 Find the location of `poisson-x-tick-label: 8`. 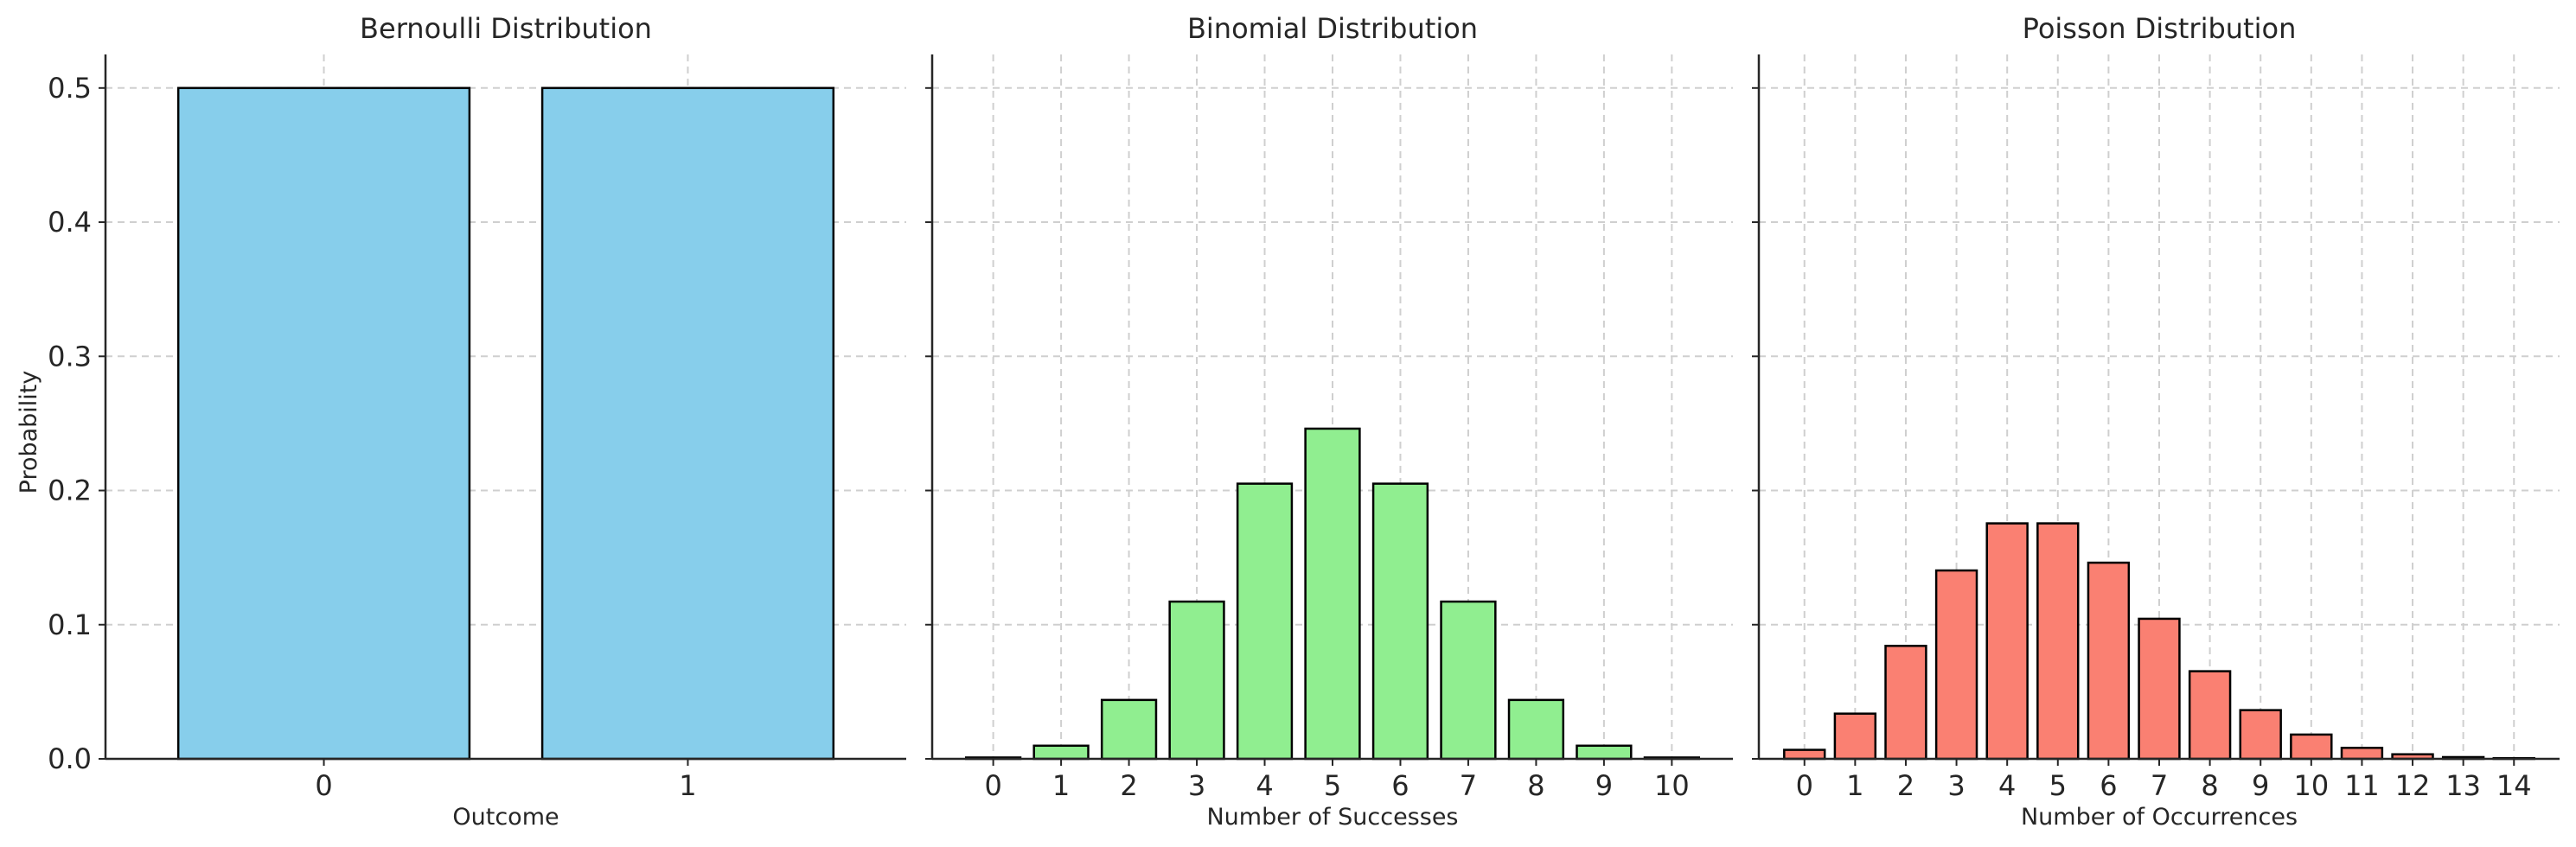

poisson-x-tick-label: 8 is located at coordinates (2209, 785).